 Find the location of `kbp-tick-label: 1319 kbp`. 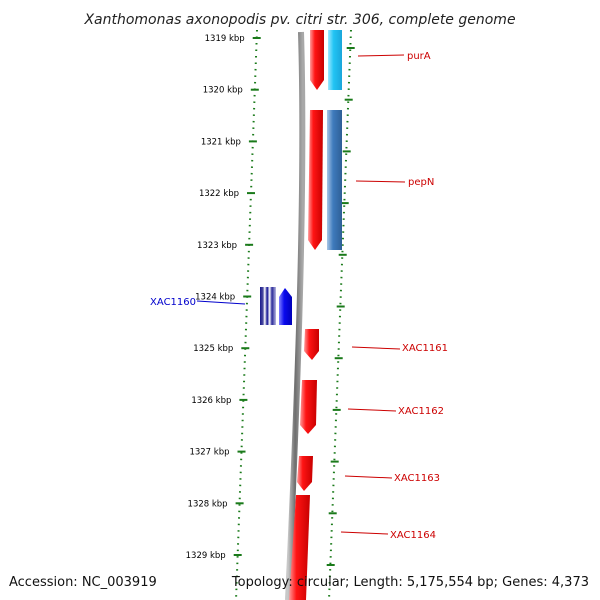

kbp-tick-label: 1319 kbp is located at coordinates (225, 39).